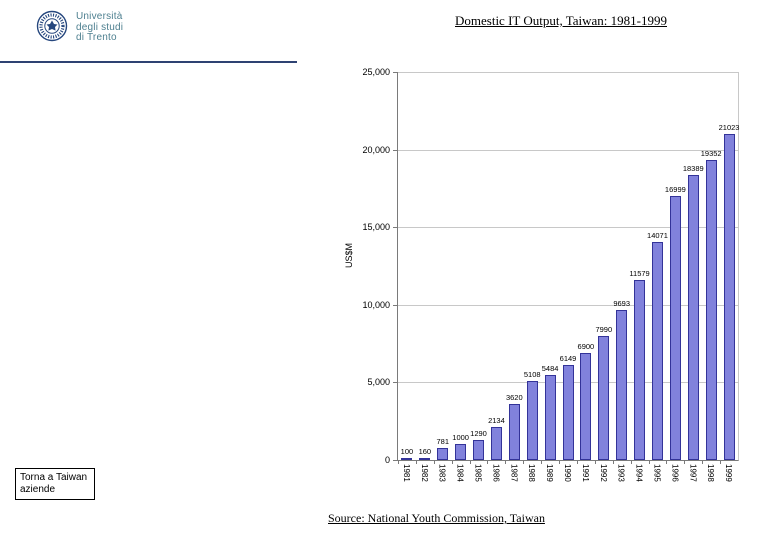 The height and width of the screenshot is (540, 780). What do you see at coordinates (496, 473) in the screenshot?
I see `x-axis-year-label: 1986` at bounding box center [496, 473].